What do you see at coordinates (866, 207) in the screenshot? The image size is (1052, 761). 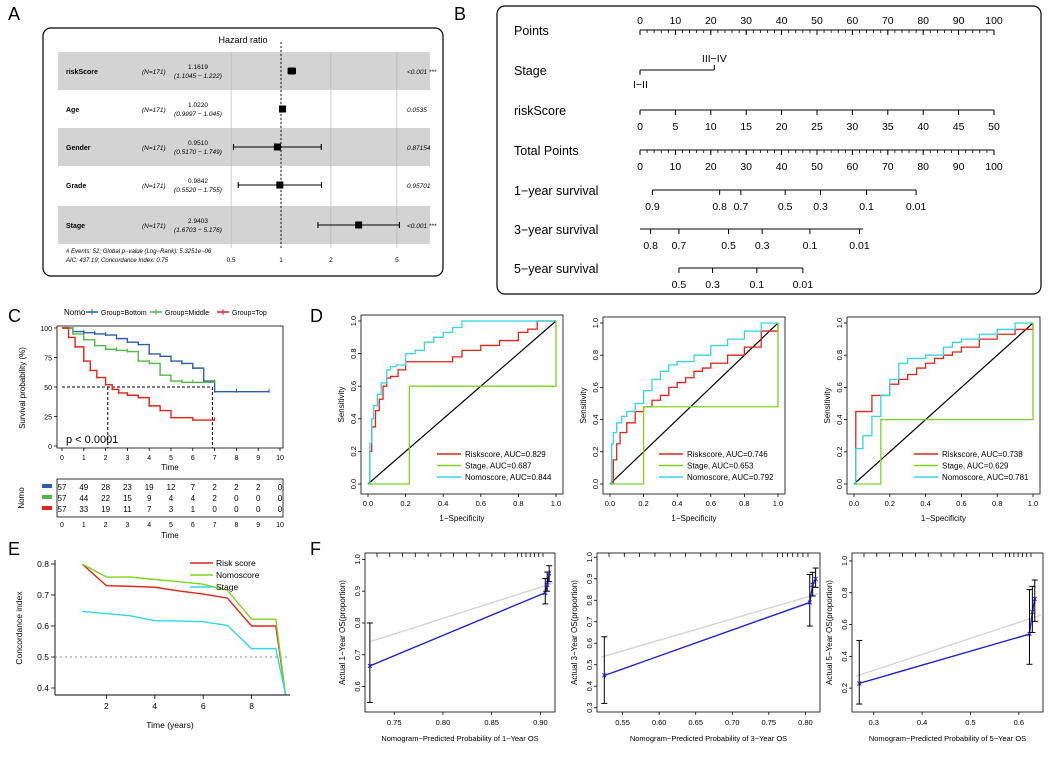 I see `survival-tick-label: 0.1` at bounding box center [866, 207].